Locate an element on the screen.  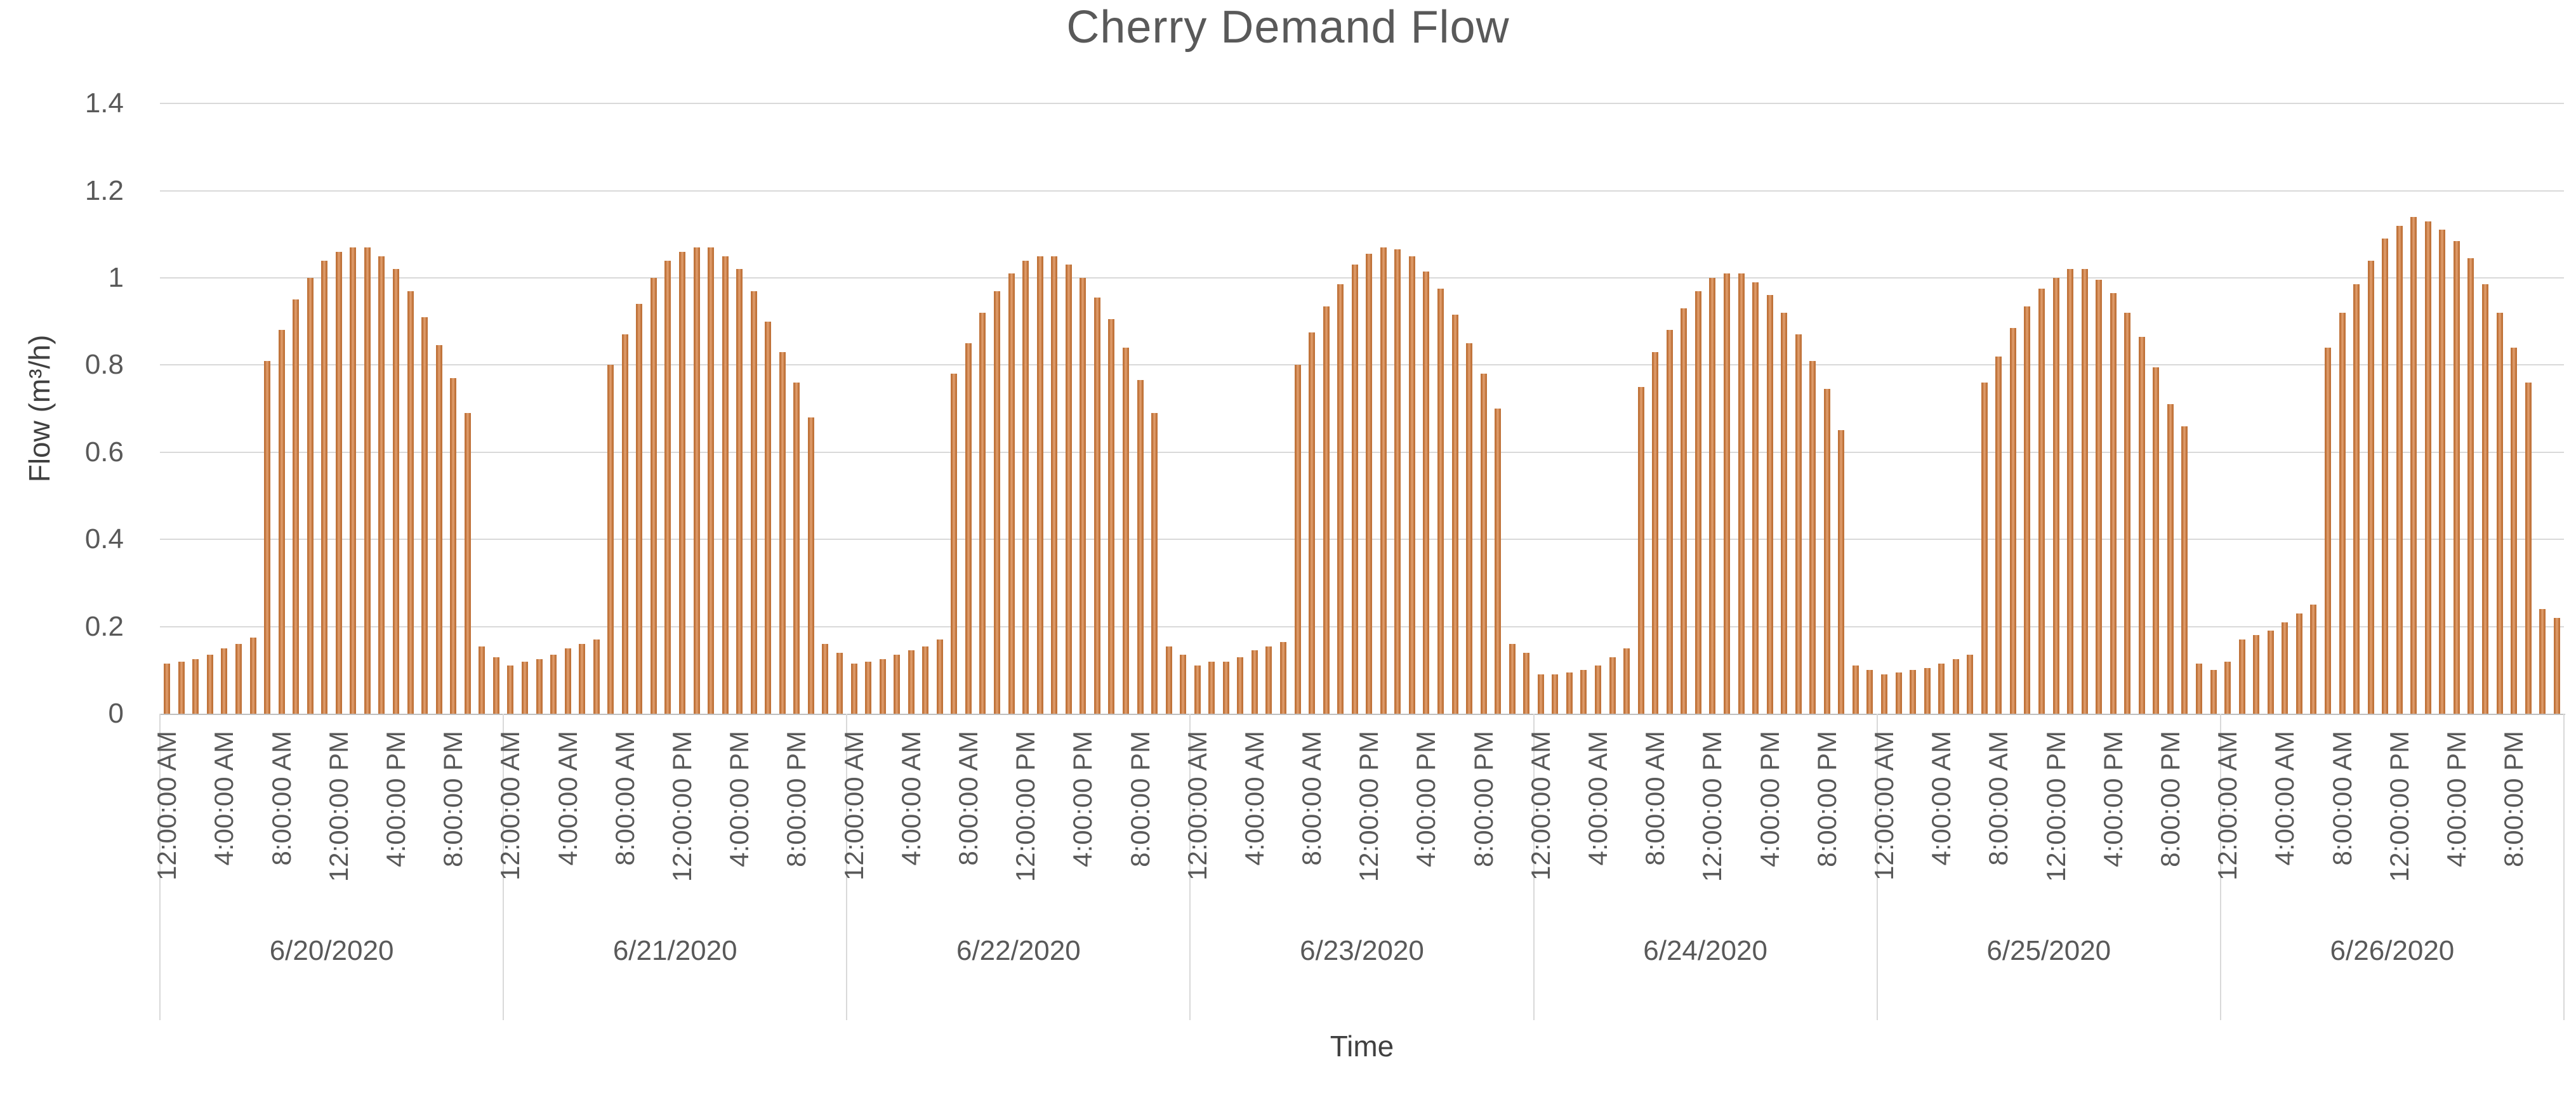
date-label: 6/26/2020 is located at coordinates (2392, 950).